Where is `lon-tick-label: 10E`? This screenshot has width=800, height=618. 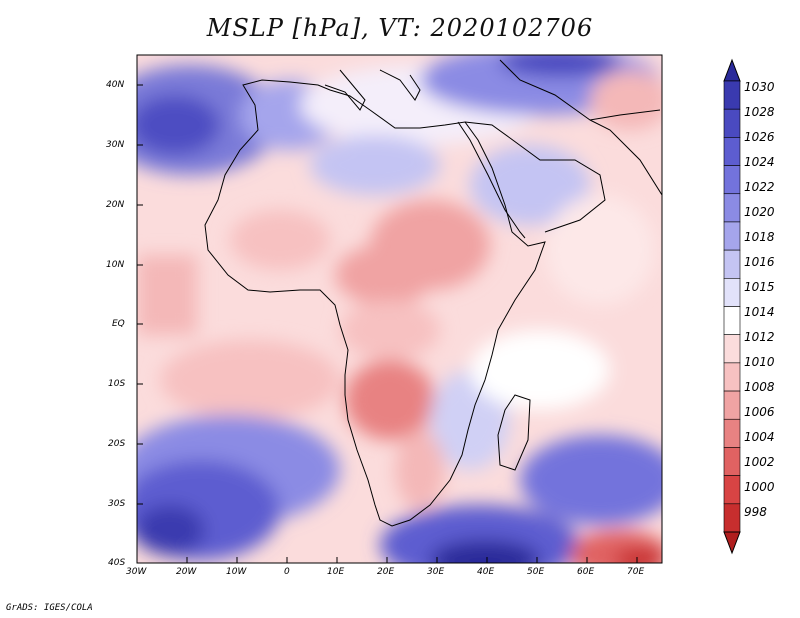 lon-tick-label: 10E is located at coordinates (336, 572).